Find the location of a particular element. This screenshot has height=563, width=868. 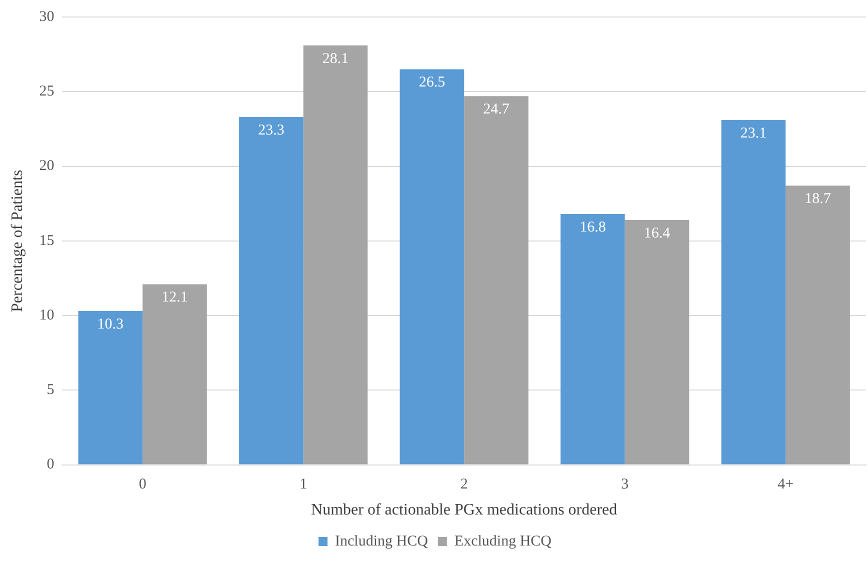

y-tick-label: 25 is located at coordinates (46, 92).